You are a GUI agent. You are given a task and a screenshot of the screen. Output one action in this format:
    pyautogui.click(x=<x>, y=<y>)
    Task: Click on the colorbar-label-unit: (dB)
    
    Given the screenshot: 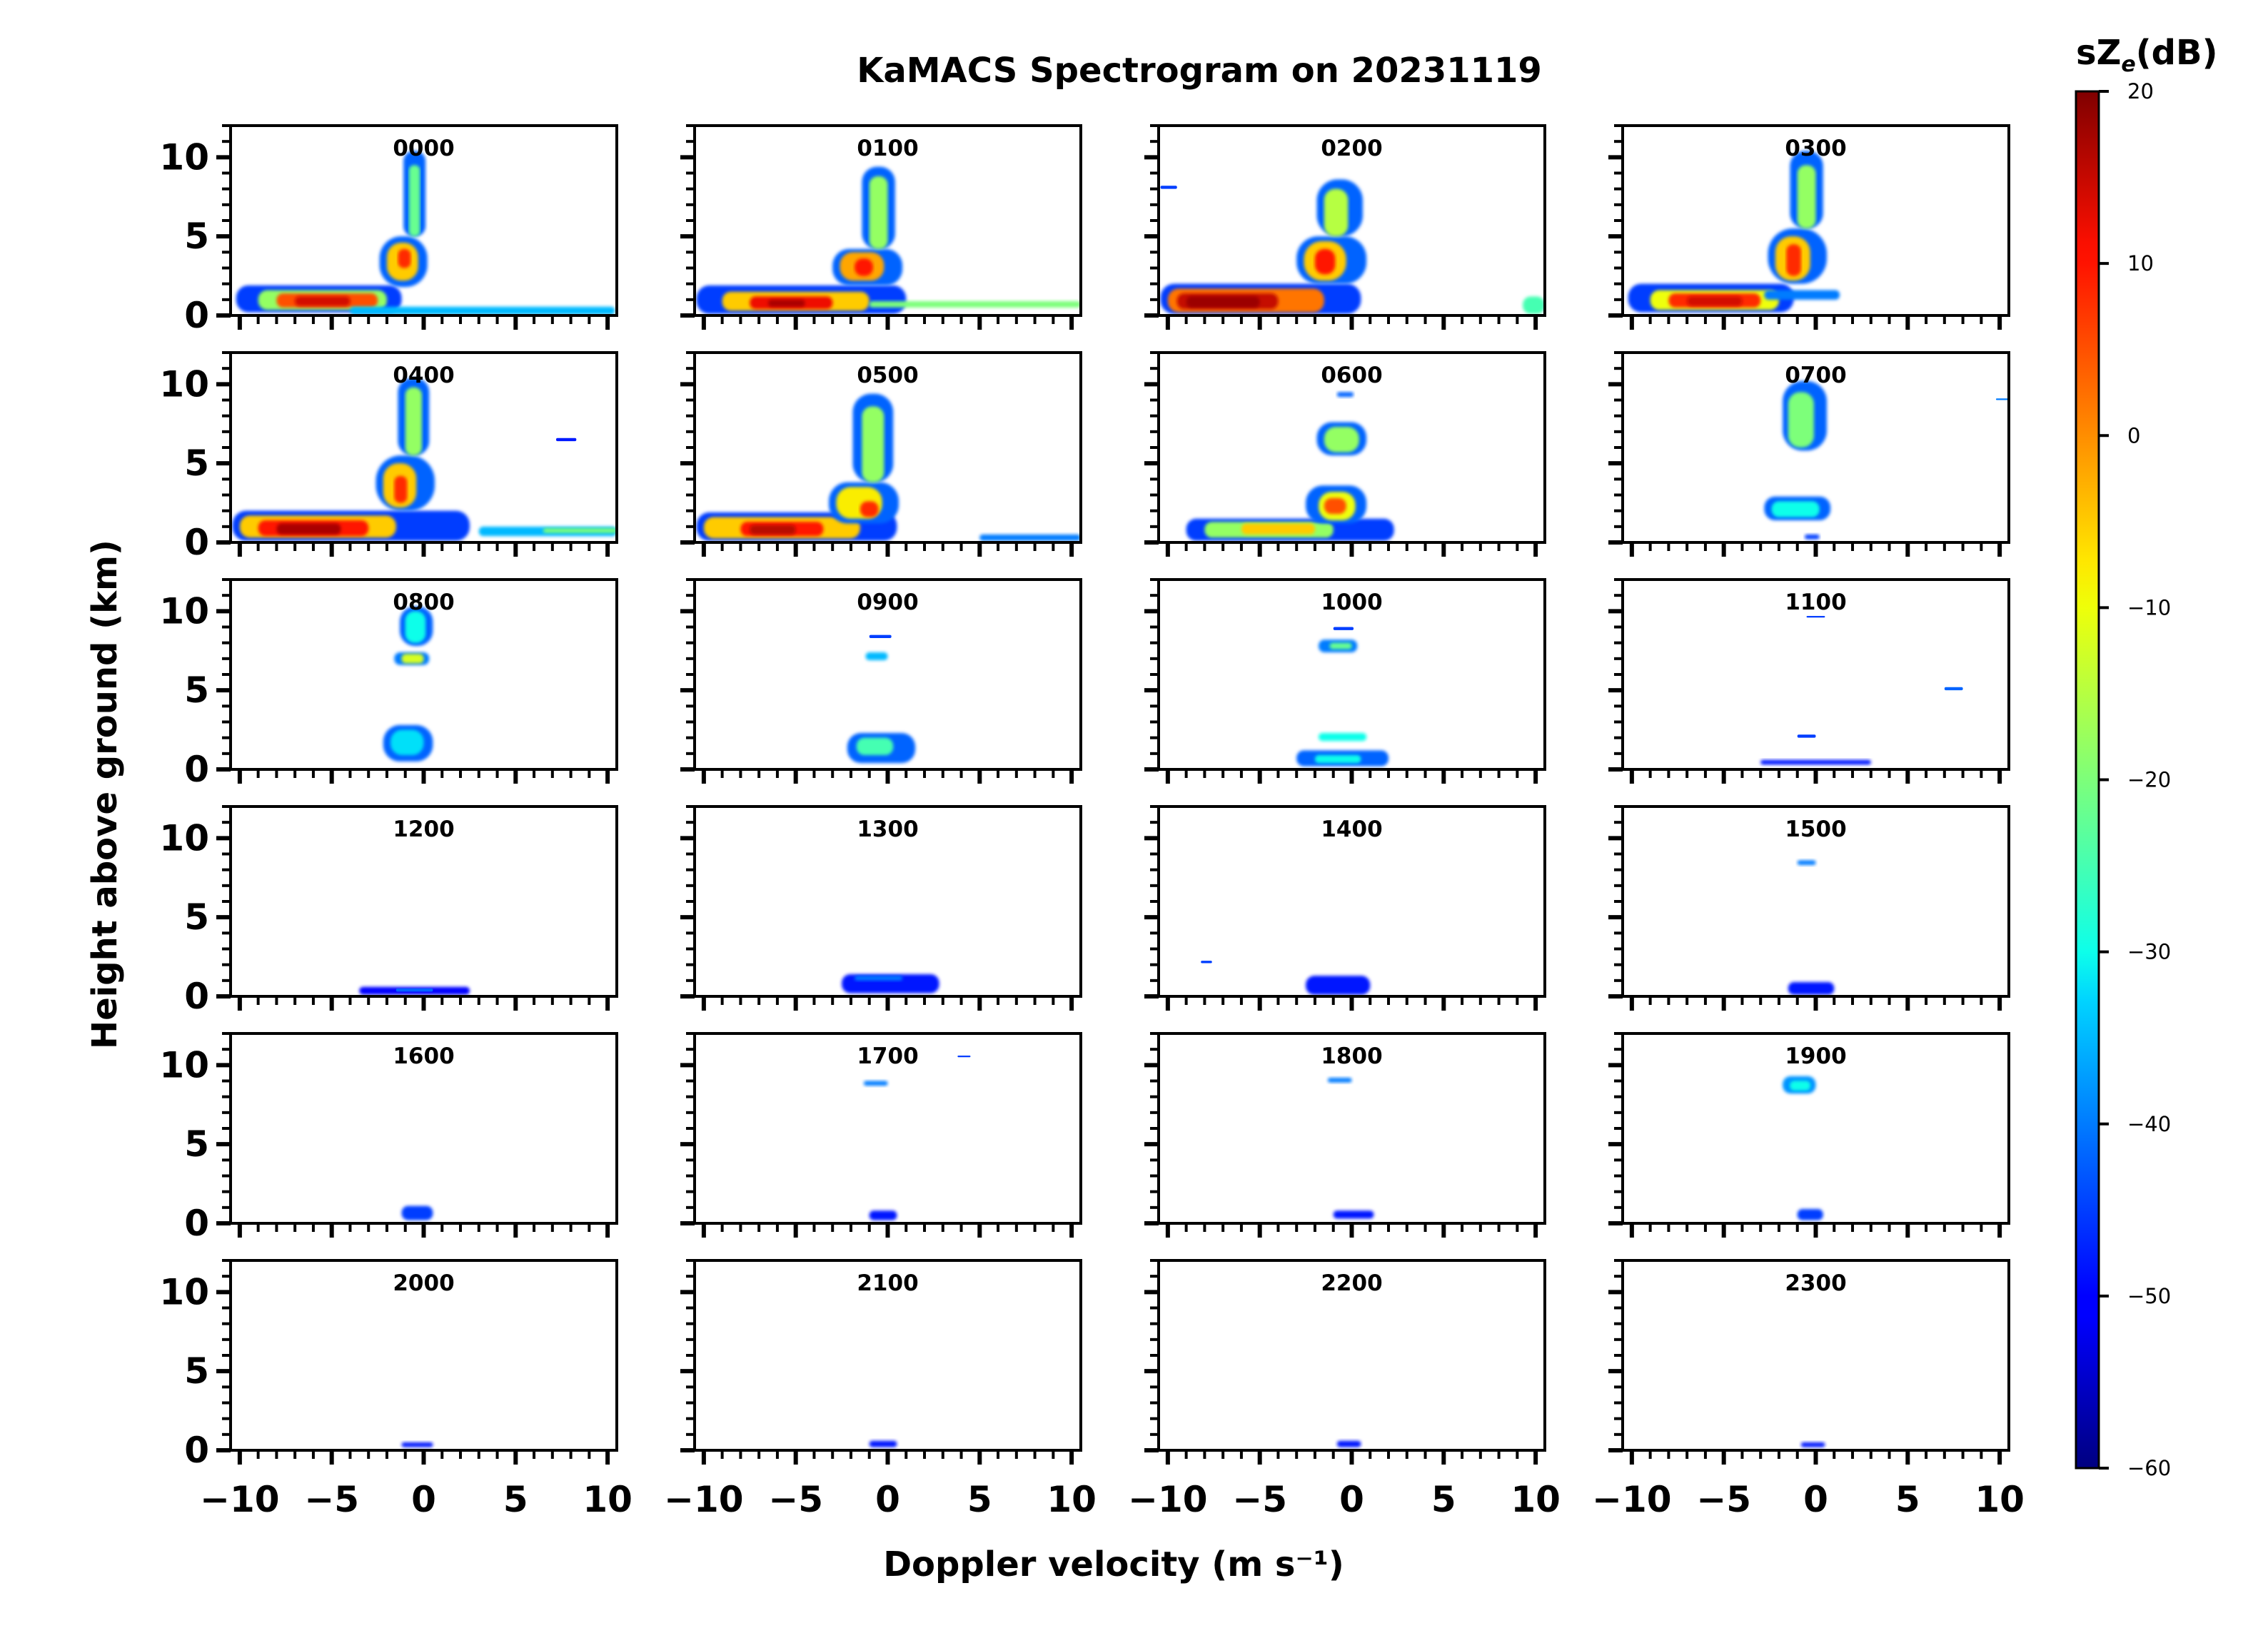 What is the action you would take?
    pyautogui.click(x=2177, y=53)
    